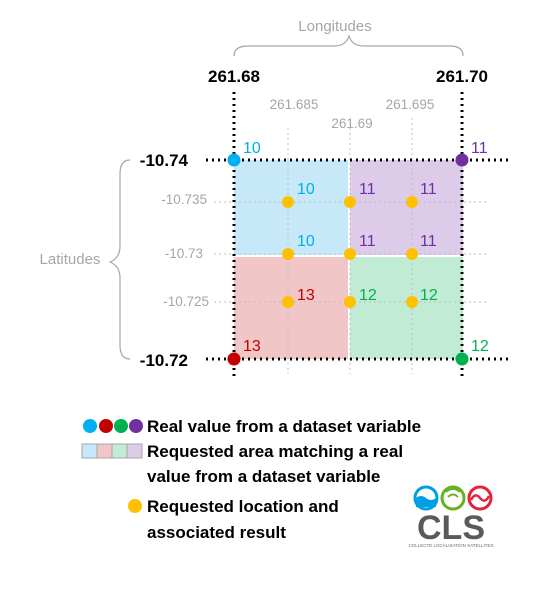 This screenshot has width=548, height=589. I want to click on area-blue, so click(291, 208).